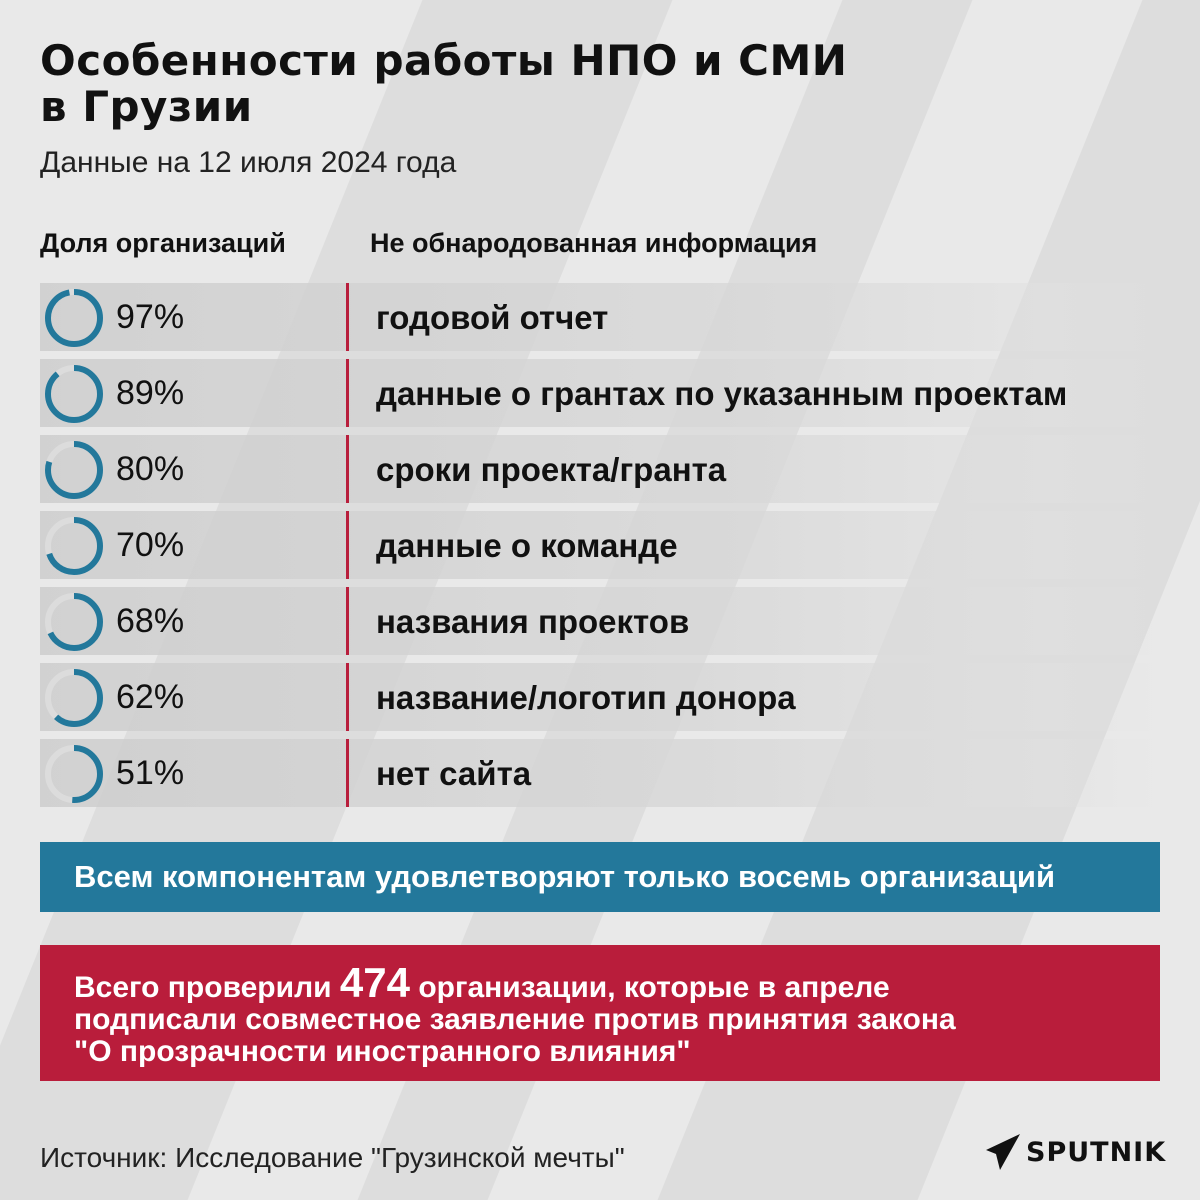 This screenshot has height=1200, width=1200. Describe the element at coordinates (150, 697) in the screenshot. I see `share-percent: 62%` at that location.